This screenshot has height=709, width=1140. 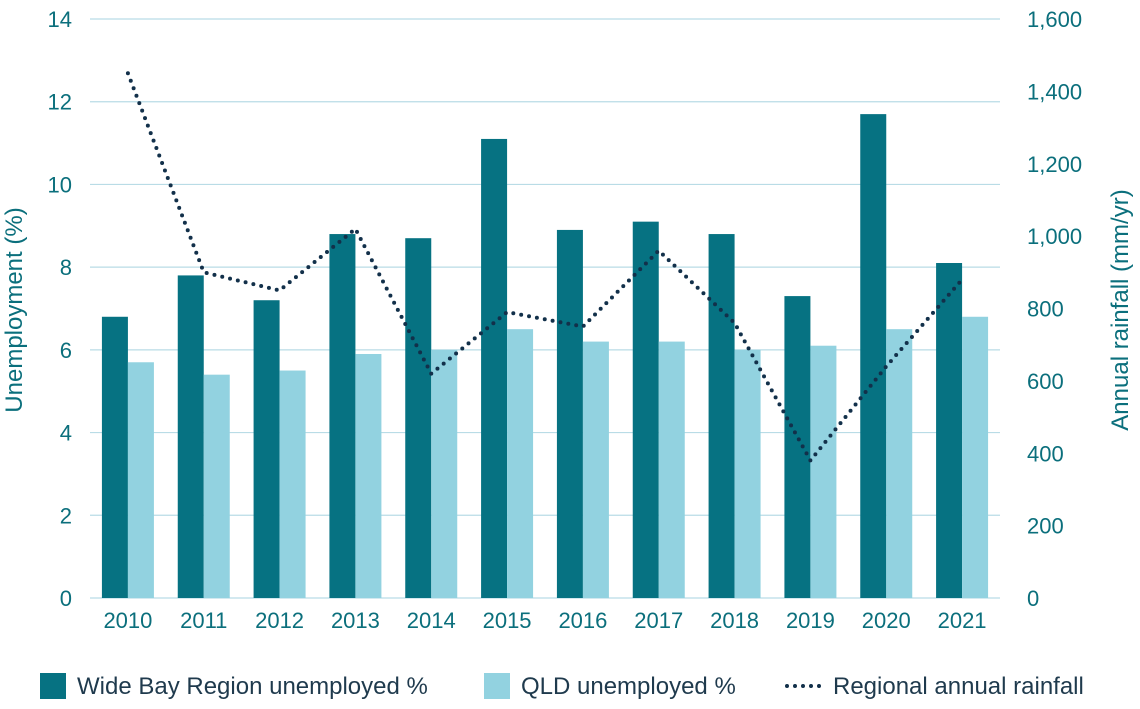 What do you see at coordinates (497, 686) in the screenshot?
I see `legend-swatch-qld` at bounding box center [497, 686].